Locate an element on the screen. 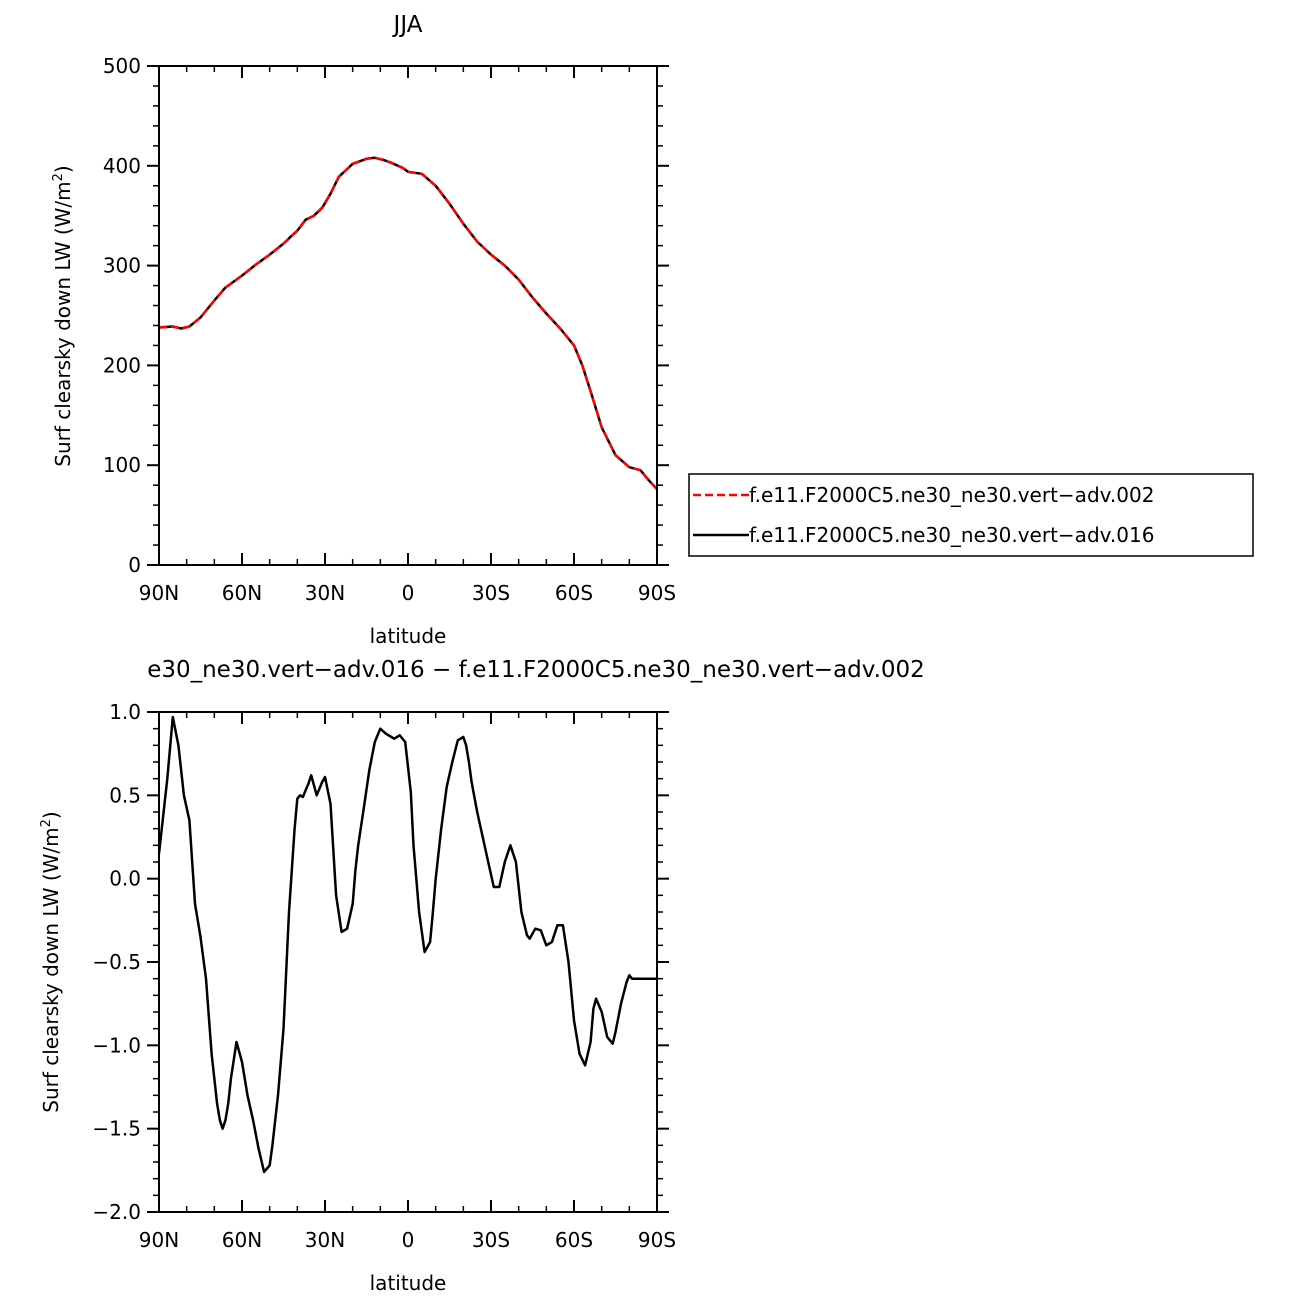 The image size is (1302, 1303). bottom-x-axis-label: latitude is located at coordinates (408, 1283).